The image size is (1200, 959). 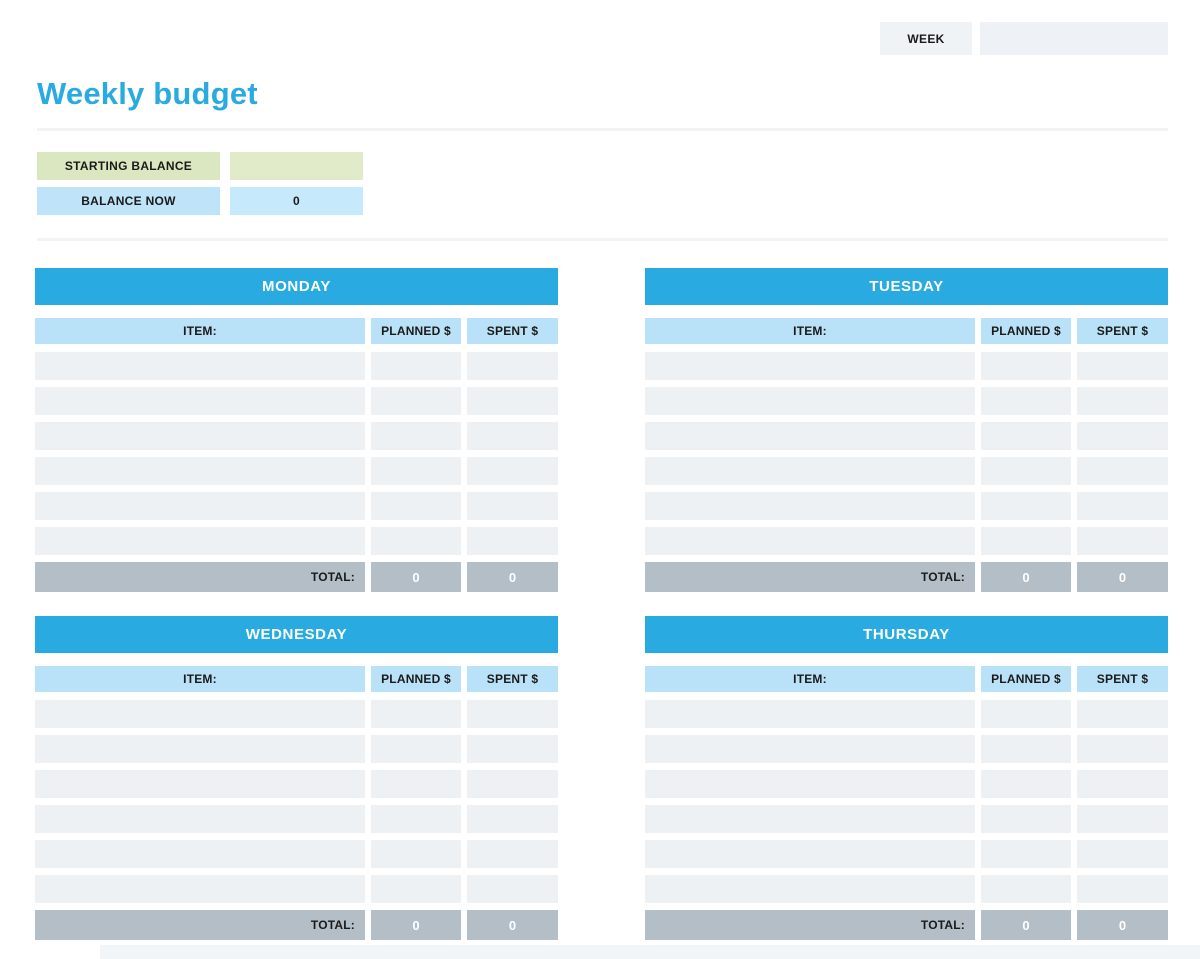 I want to click on divider, so click(x=602, y=129).